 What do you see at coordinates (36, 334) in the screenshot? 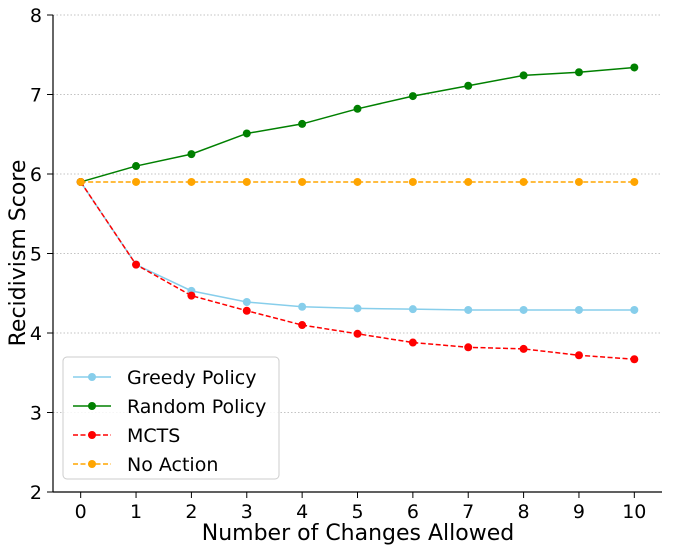
I see `y-tick-label: 4` at bounding box center [36, 334].